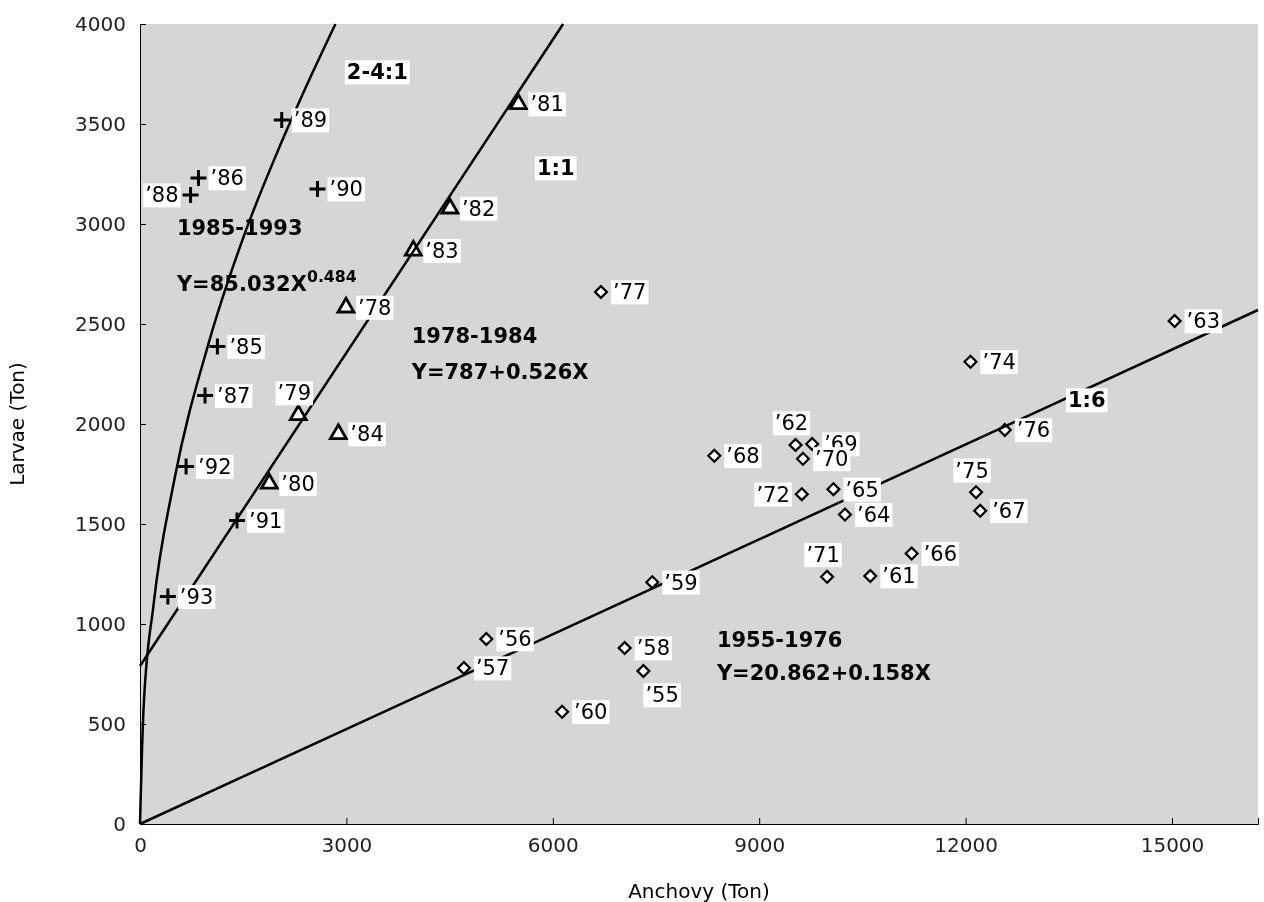 The width and height of the screenshot is (1264, 902). Describe the element at coordinates (999, 362) in the screenshot. I see `annotation: ’74` at that location.